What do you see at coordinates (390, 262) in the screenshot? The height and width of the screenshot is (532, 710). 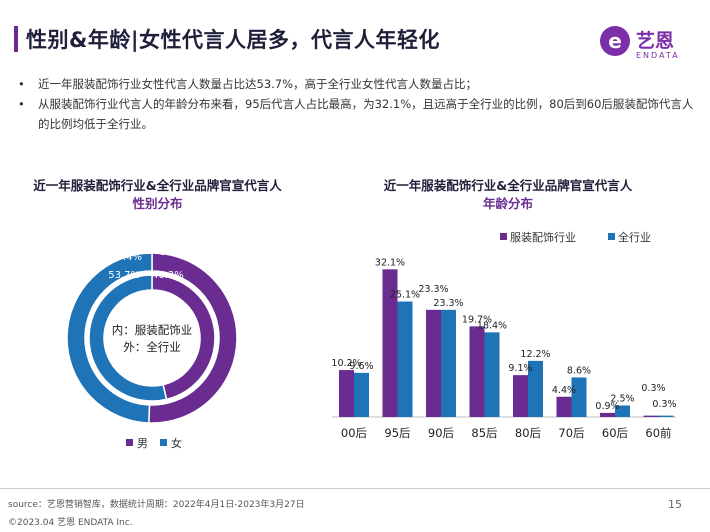 I see `bar-value-label: 32.1%` at bounding box center [390, 262].